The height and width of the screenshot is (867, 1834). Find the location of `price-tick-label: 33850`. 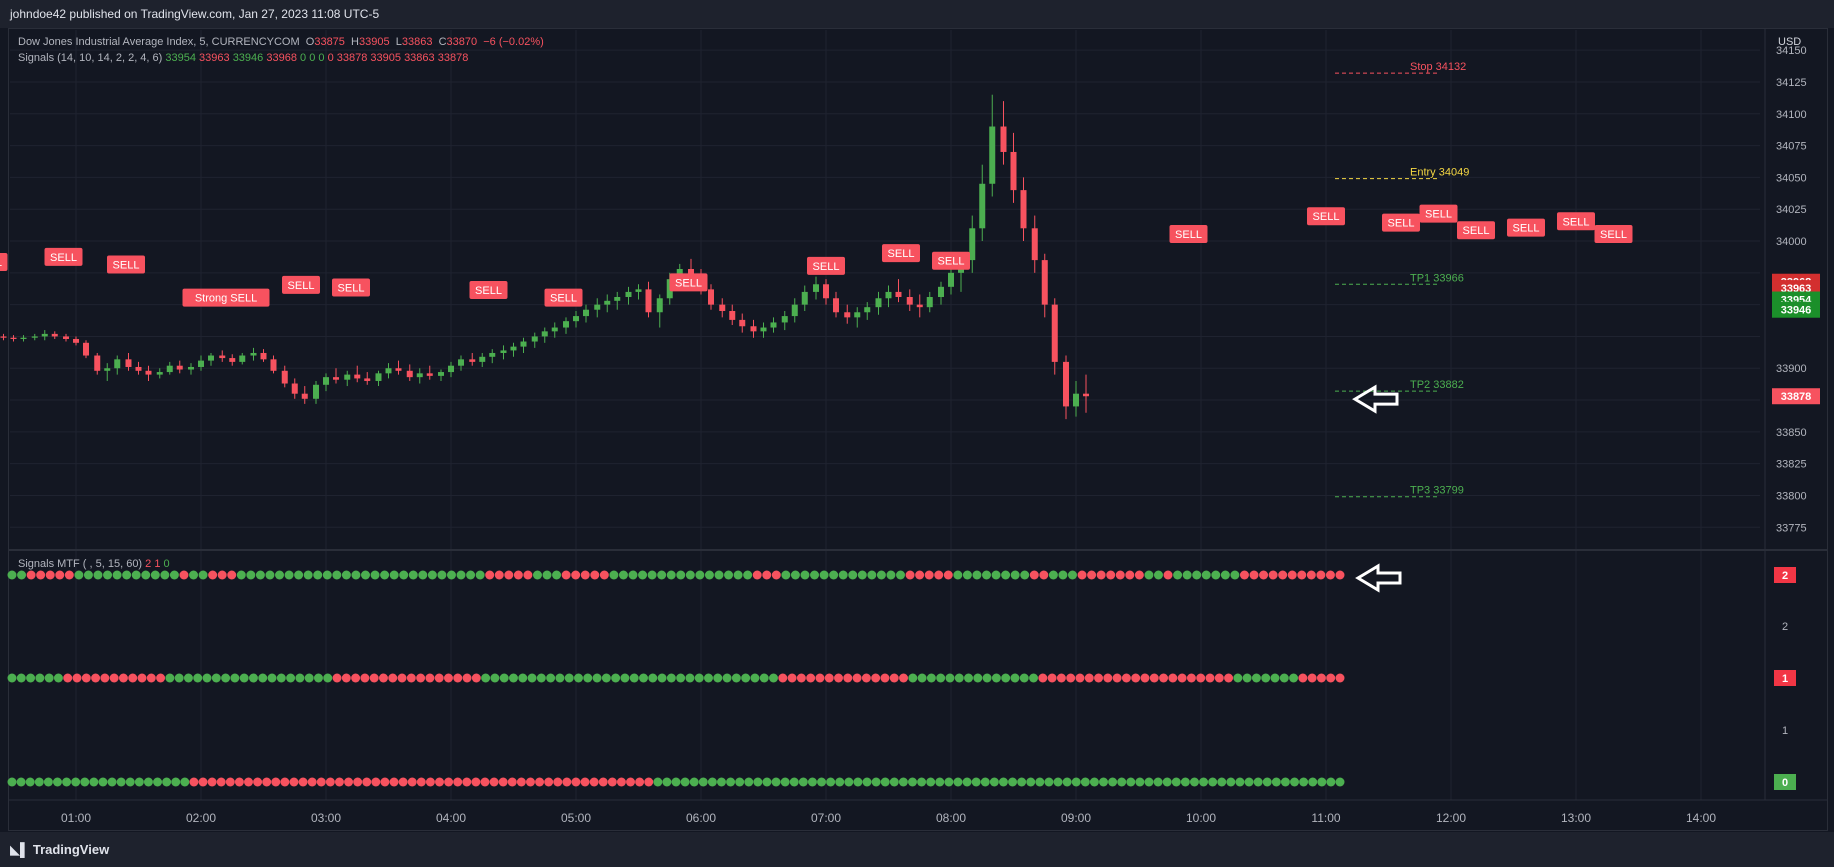

price-tick-label: 33850 is located at coordinates (1791, 433).